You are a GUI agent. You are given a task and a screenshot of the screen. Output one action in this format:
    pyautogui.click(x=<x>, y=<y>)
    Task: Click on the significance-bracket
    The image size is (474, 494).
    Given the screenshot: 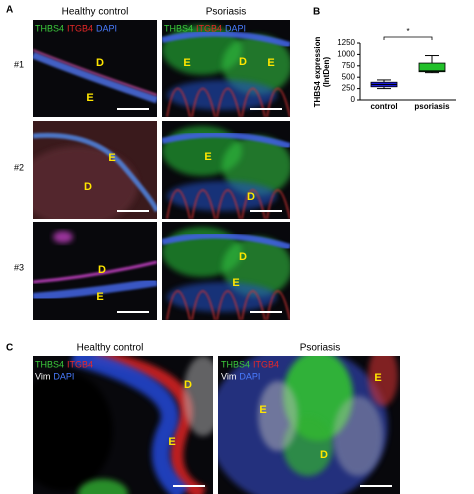 What is the action you would take?
    pyautogui.click(x=408, y=38)
    